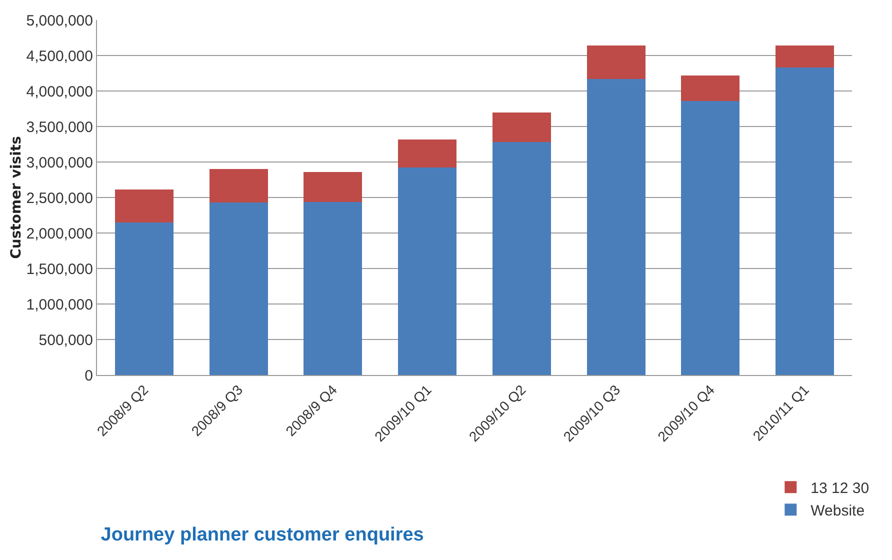 This screenshot has height=560, width=892. Describe the element at coordinates (59, 56) in the screenshot. I see `y-tick-label: 4,500,000` at that location.